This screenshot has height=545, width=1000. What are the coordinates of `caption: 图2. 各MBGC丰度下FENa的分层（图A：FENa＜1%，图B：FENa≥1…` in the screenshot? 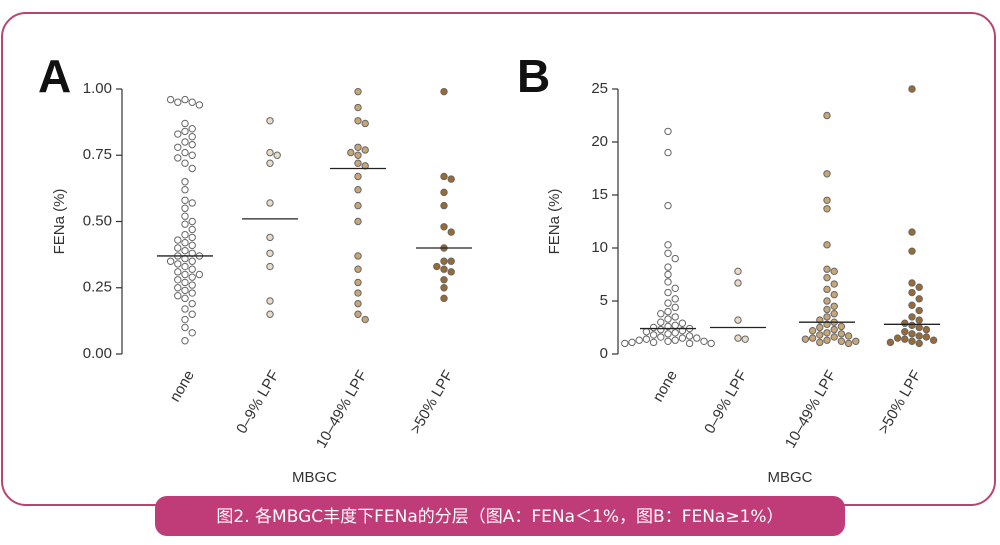 It's located at (499, 517).